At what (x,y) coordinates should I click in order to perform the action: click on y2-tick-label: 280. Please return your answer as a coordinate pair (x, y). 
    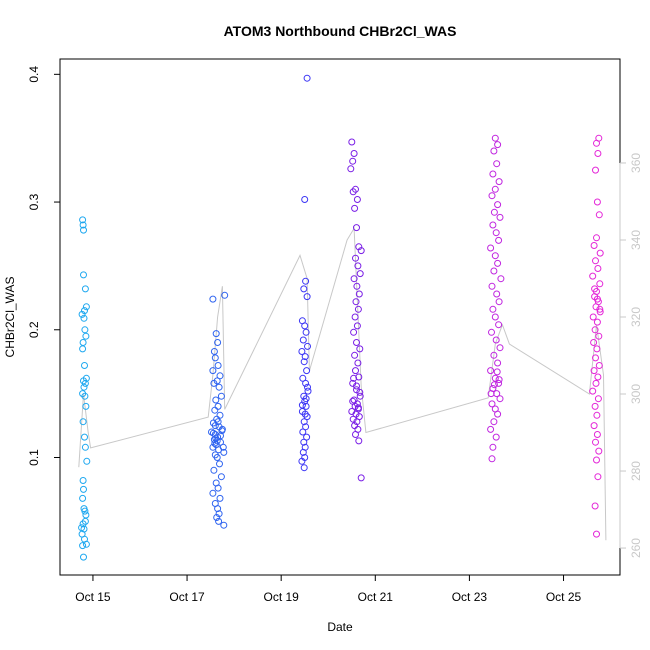
    Looking at the image, I should click on (636, 471).